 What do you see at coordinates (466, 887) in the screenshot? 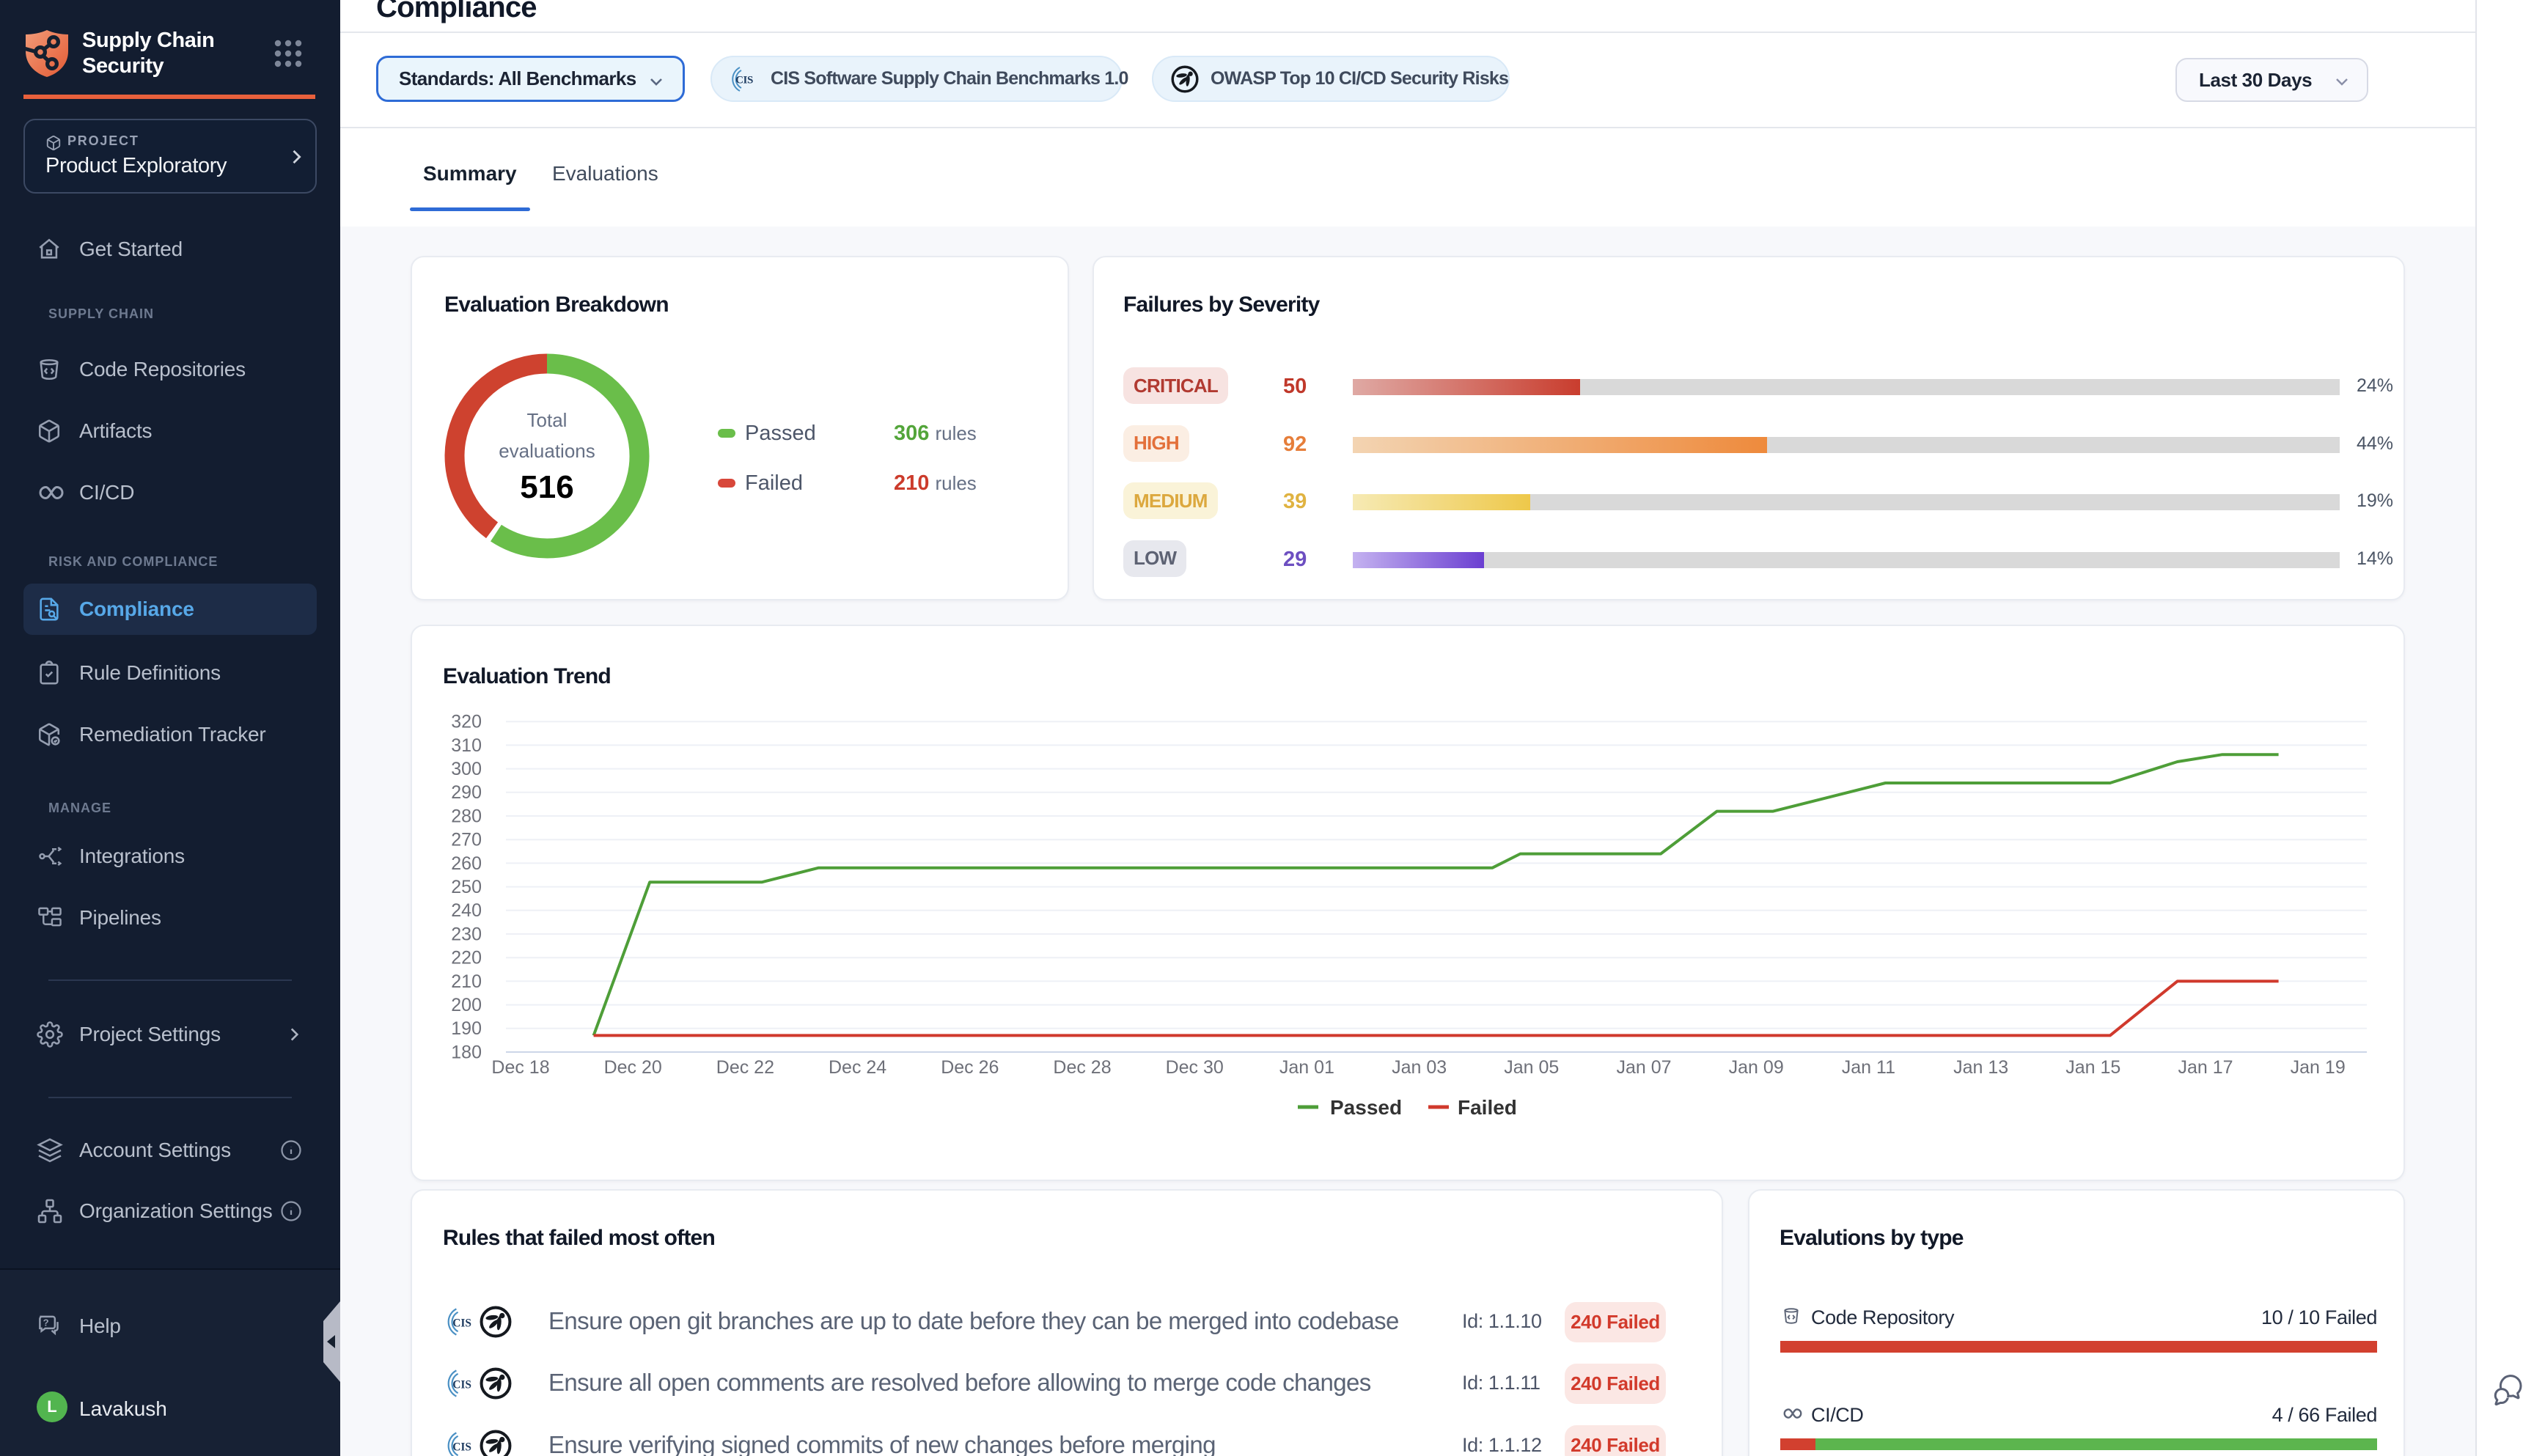
I see `svg-text: 250` at bounding box center [466, 887].